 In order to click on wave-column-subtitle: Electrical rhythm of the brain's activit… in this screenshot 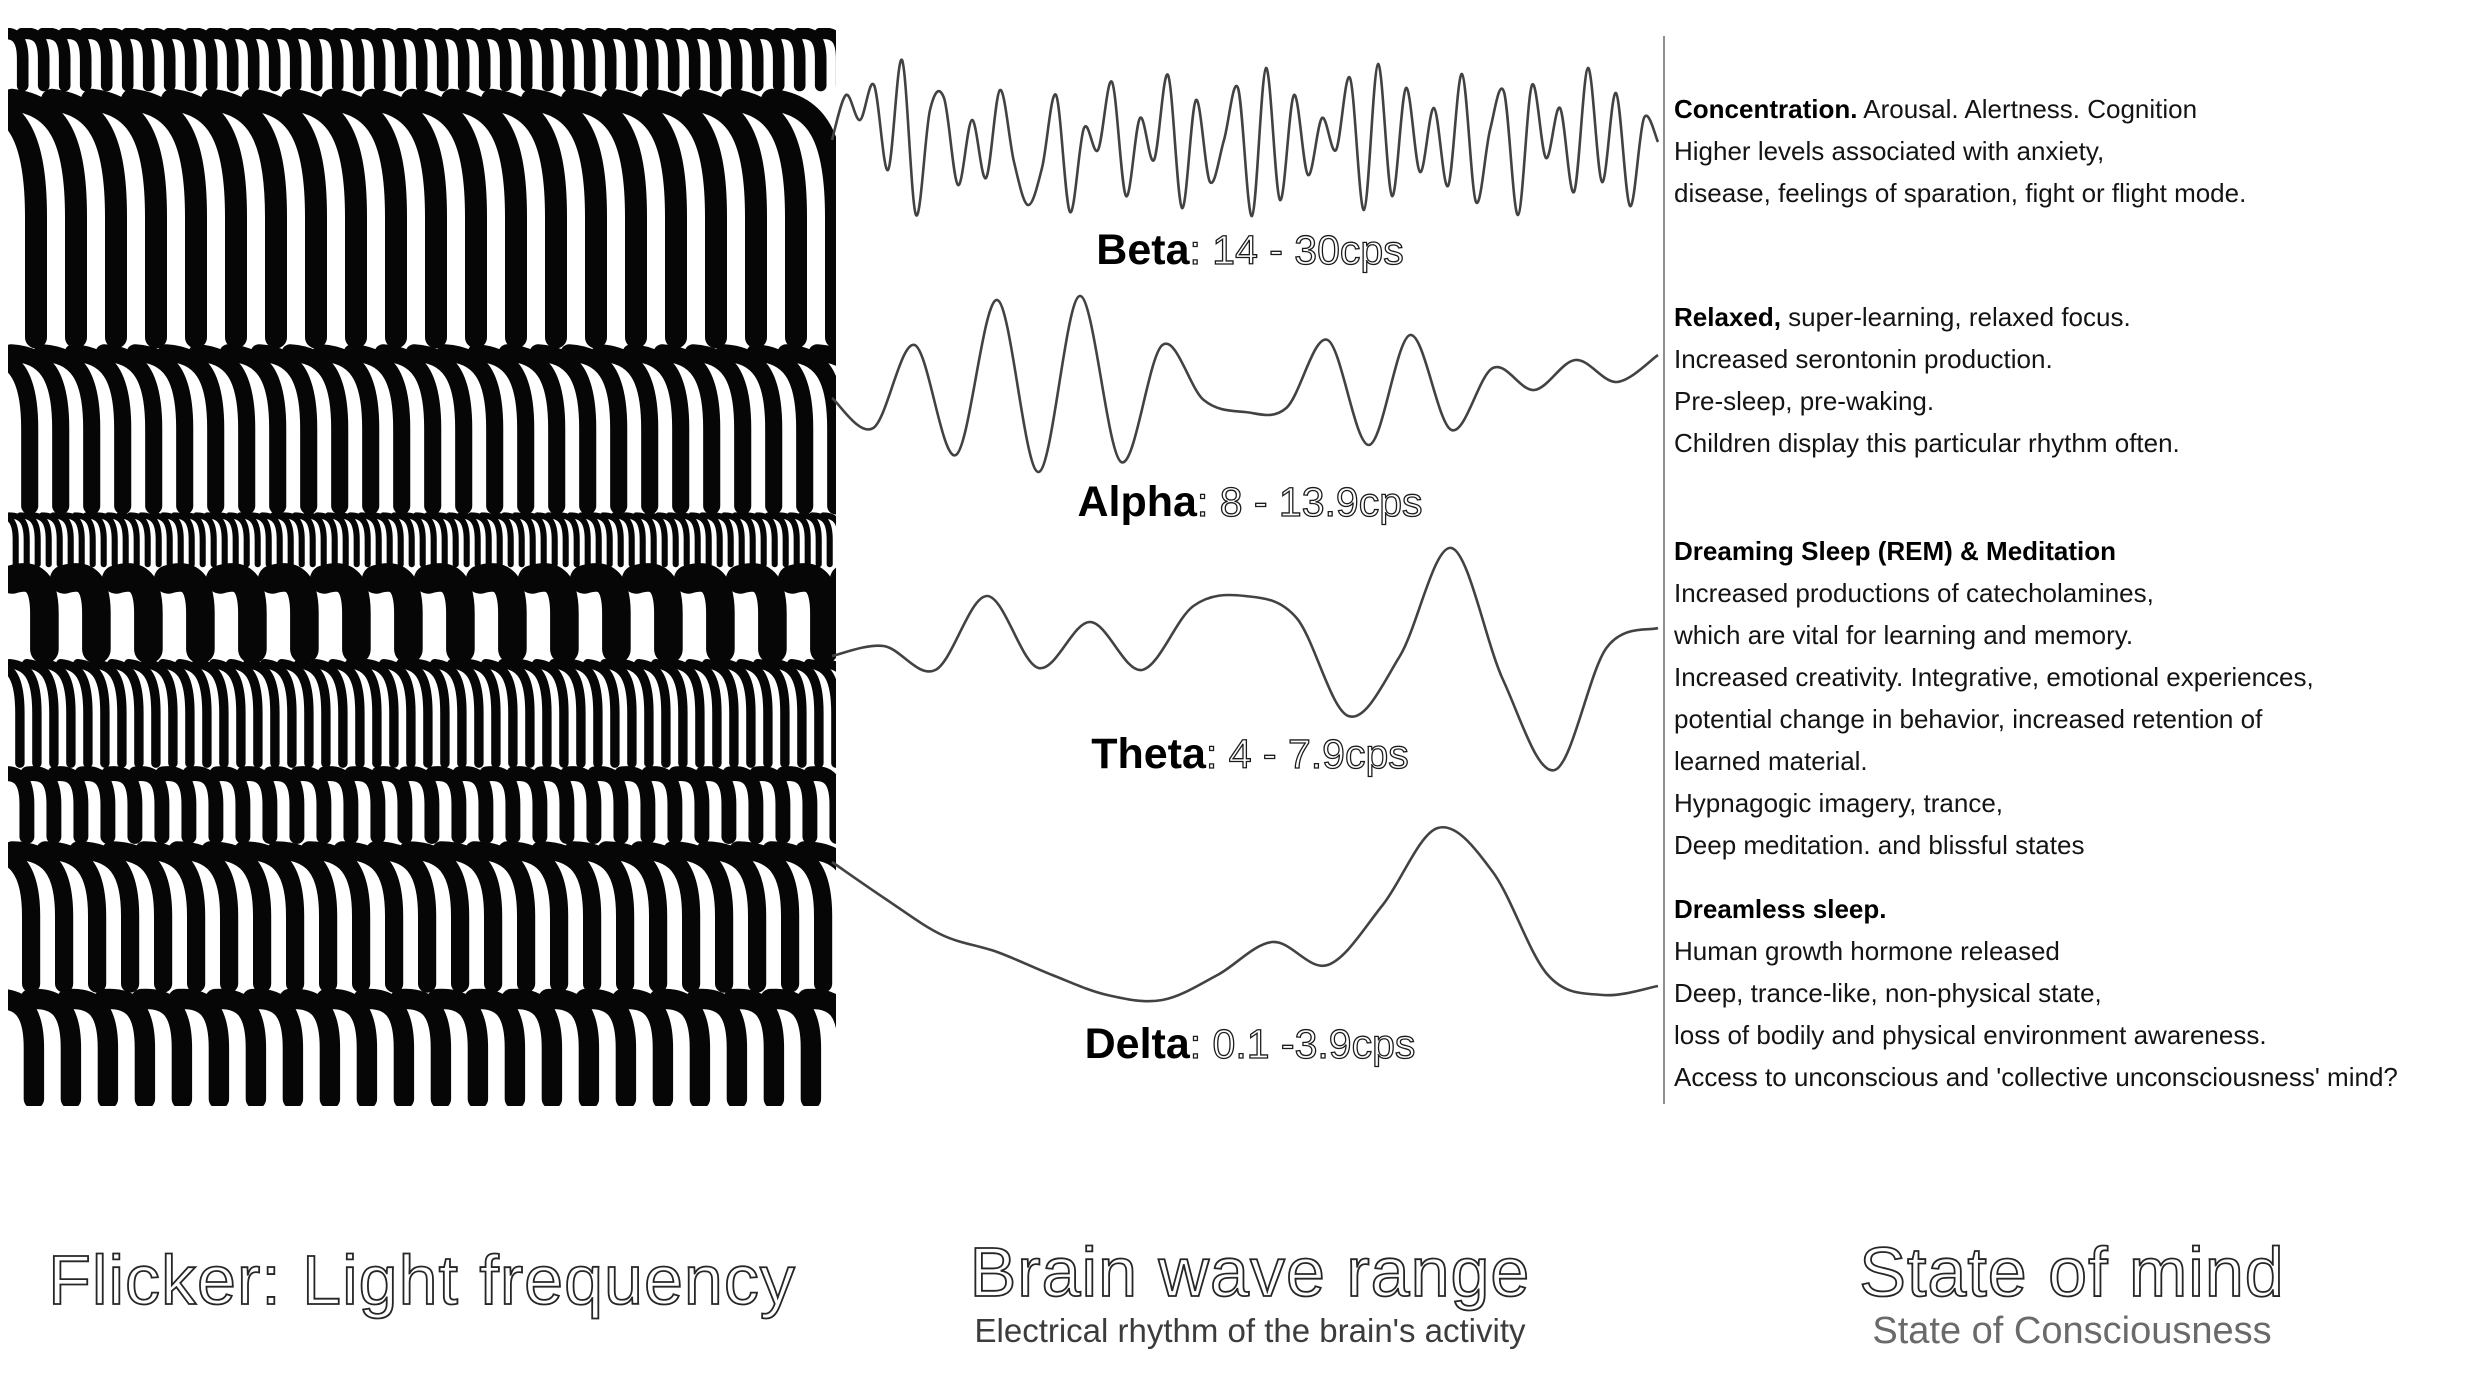, I will do `click(1250, 1330)`.